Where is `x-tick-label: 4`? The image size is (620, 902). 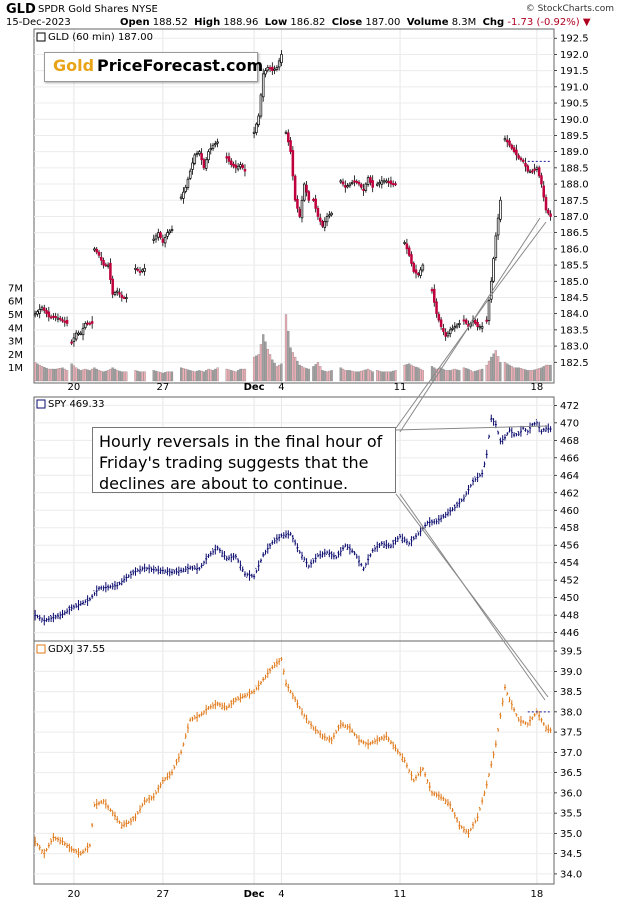
x-tick-label: 4 is located at coordinates (281, 387).